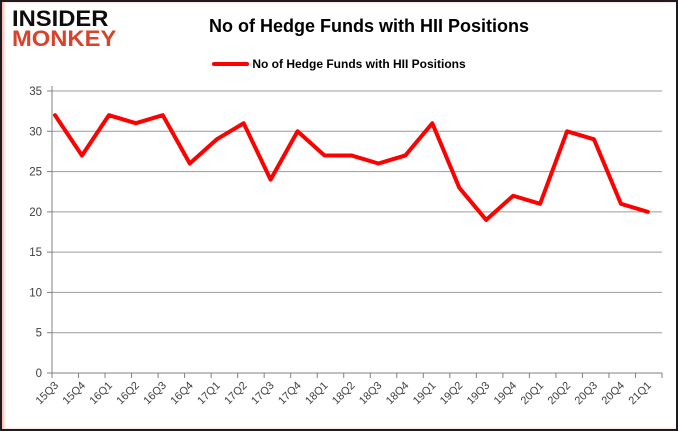 This screenshot has height=431, width=678. I want to click on y-tick-label: 10, so click(35, 293).